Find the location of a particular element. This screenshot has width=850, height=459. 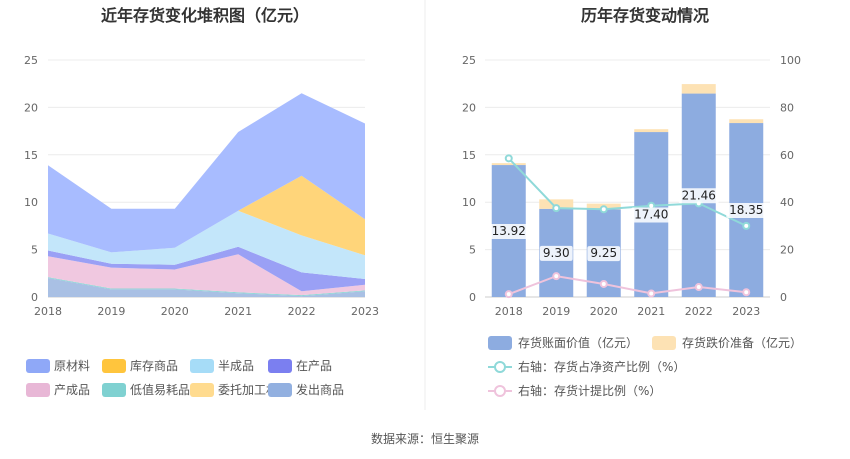

right-bars is located at coordinates (627, 191).